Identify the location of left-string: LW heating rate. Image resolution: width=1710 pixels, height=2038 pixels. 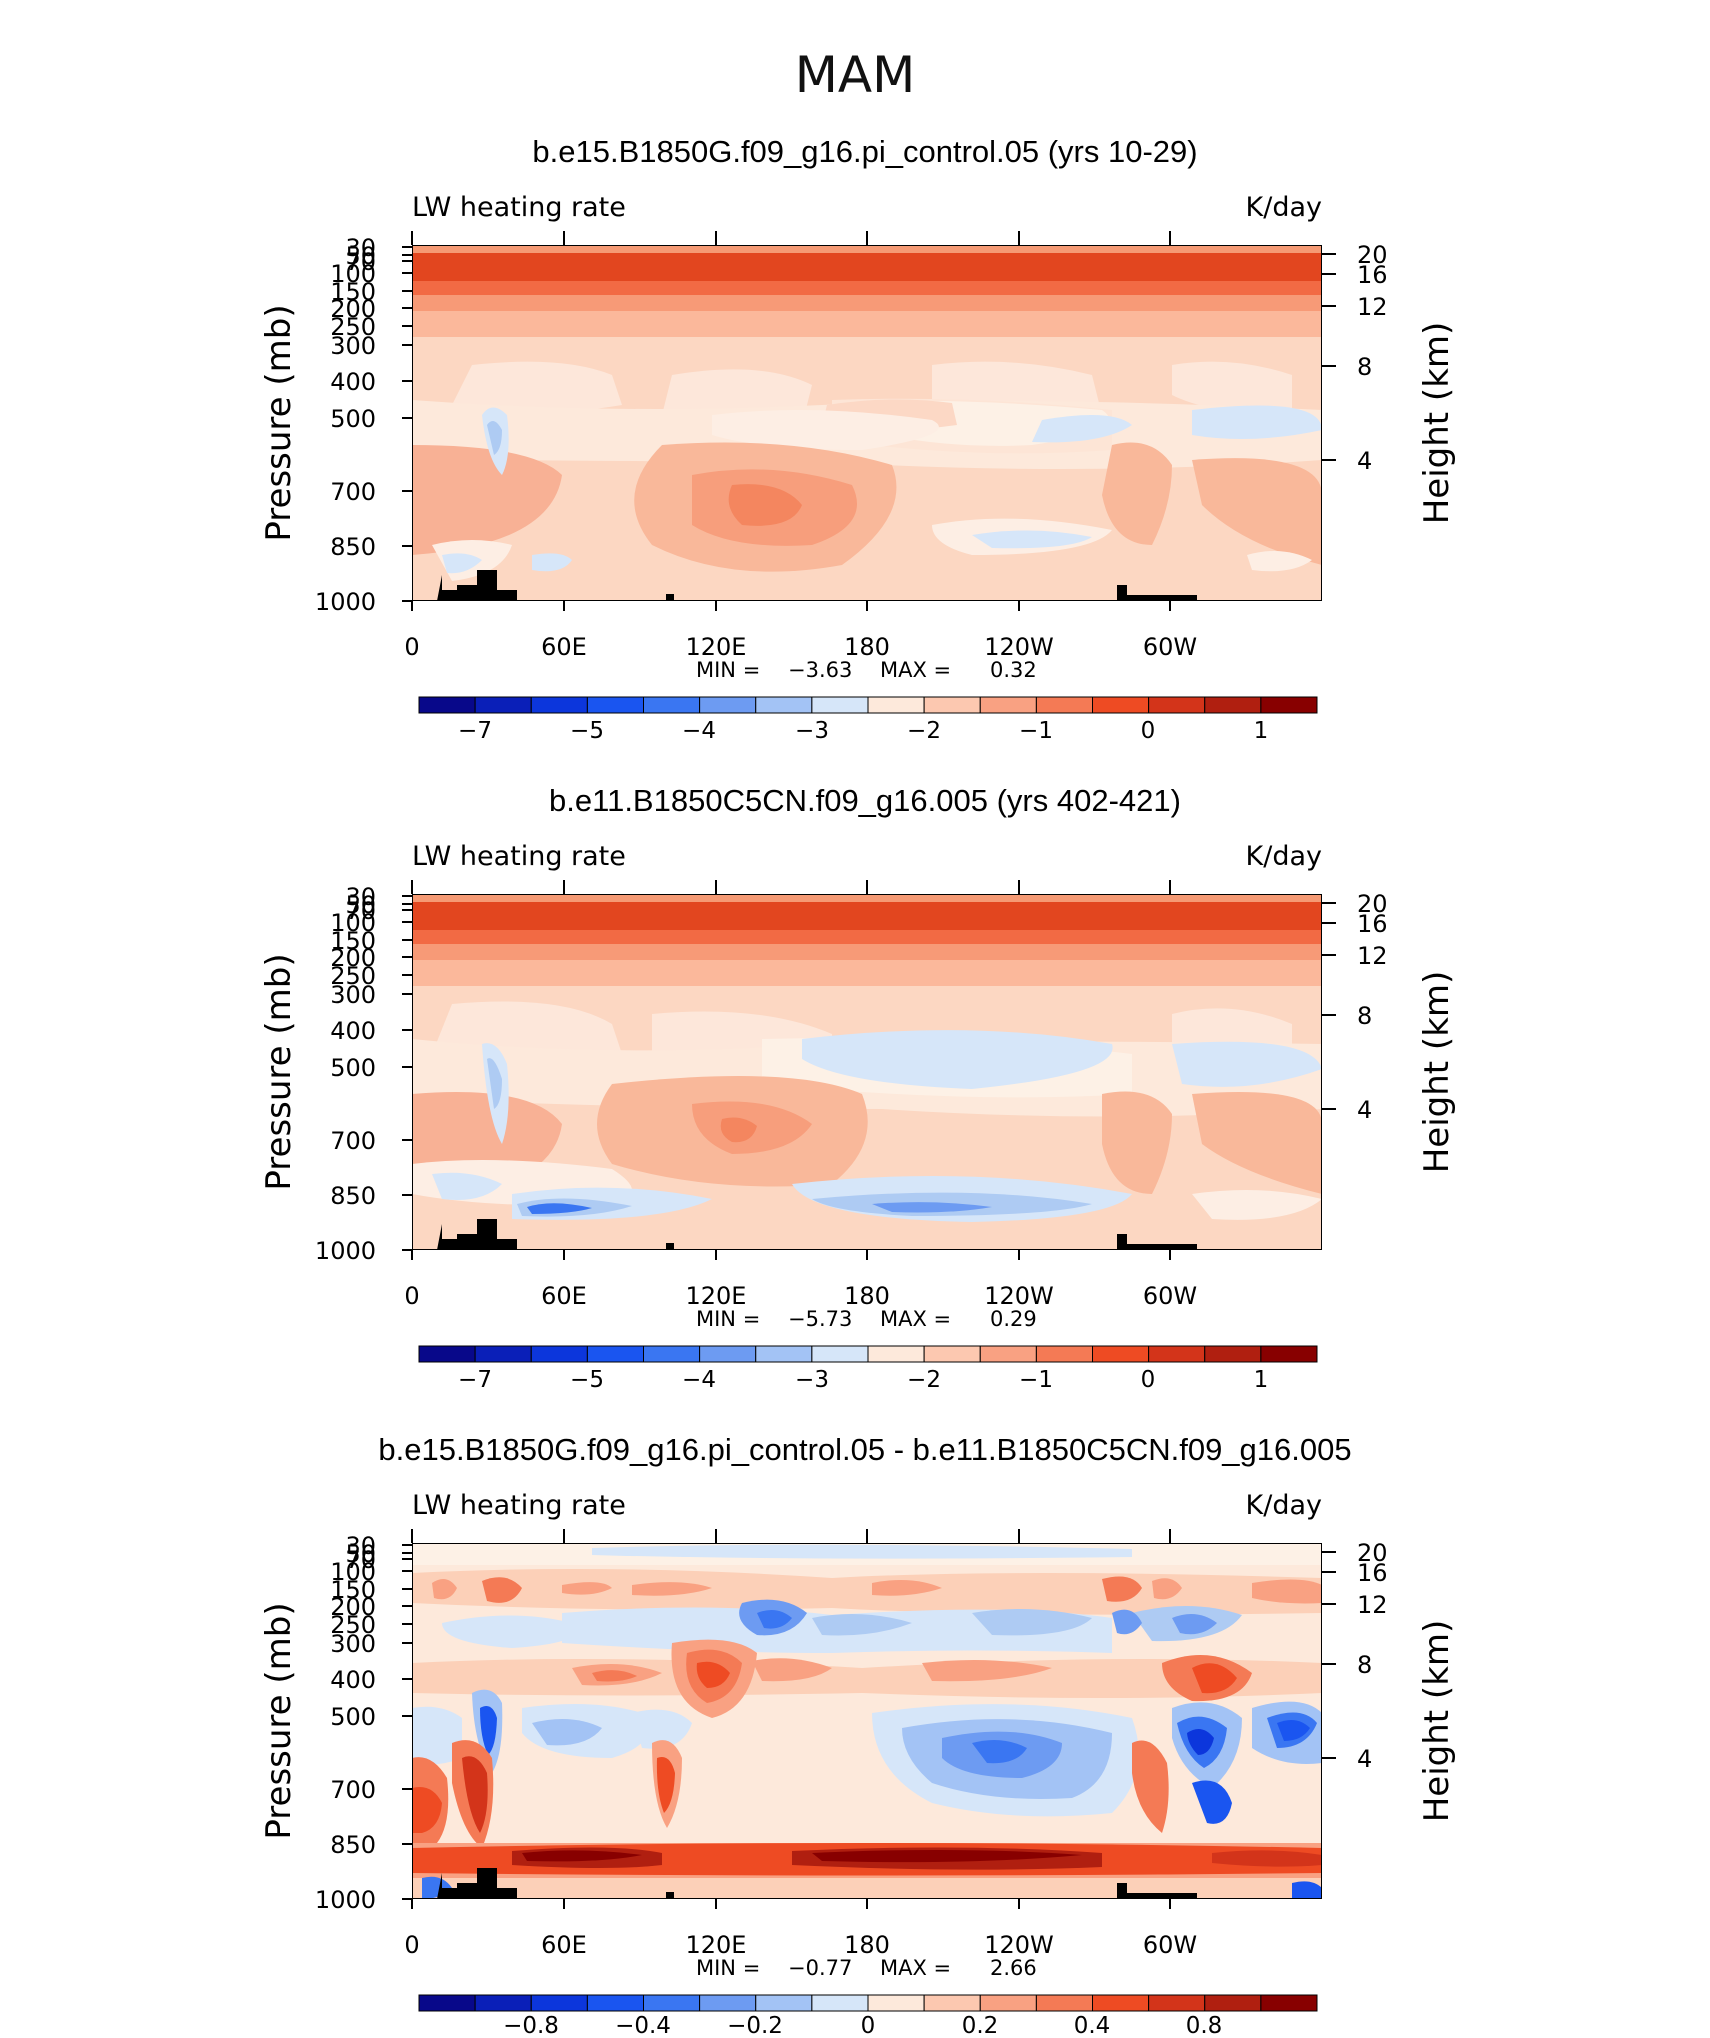
(519, 1505).